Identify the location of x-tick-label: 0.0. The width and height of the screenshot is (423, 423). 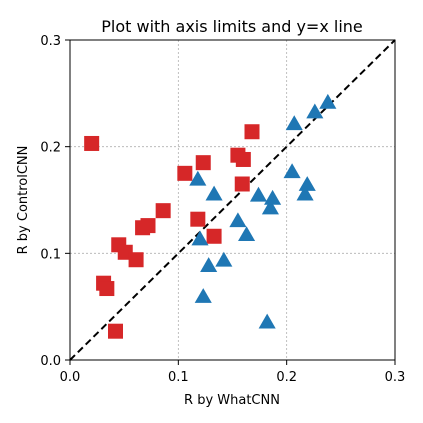
(70, 377).